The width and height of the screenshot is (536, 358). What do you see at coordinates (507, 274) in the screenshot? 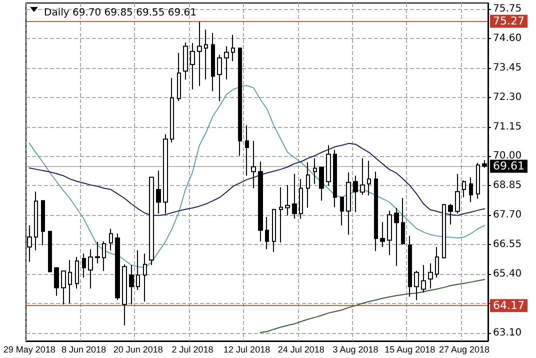
I see `y-tick-label: 65.40` at bounding box center [507, 274].